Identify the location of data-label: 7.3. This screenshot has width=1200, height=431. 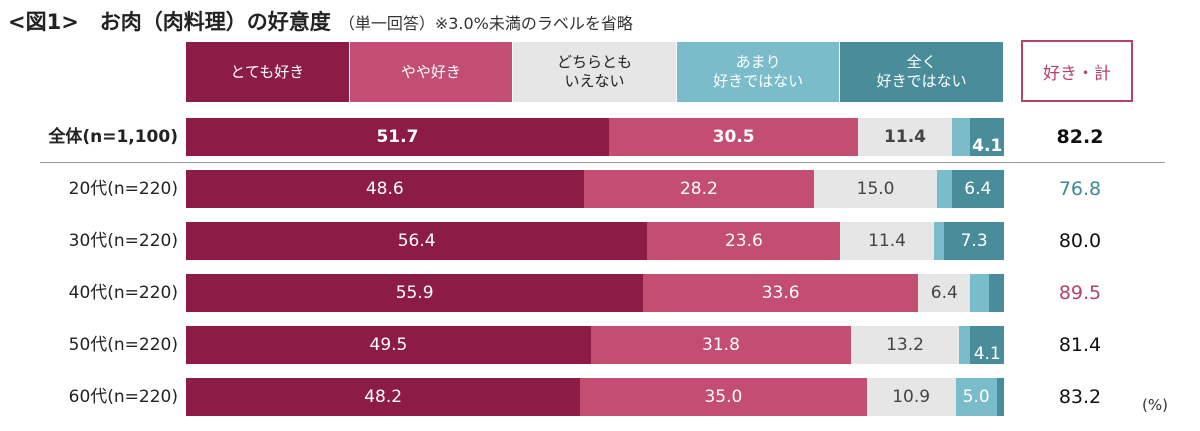
(974, 241).